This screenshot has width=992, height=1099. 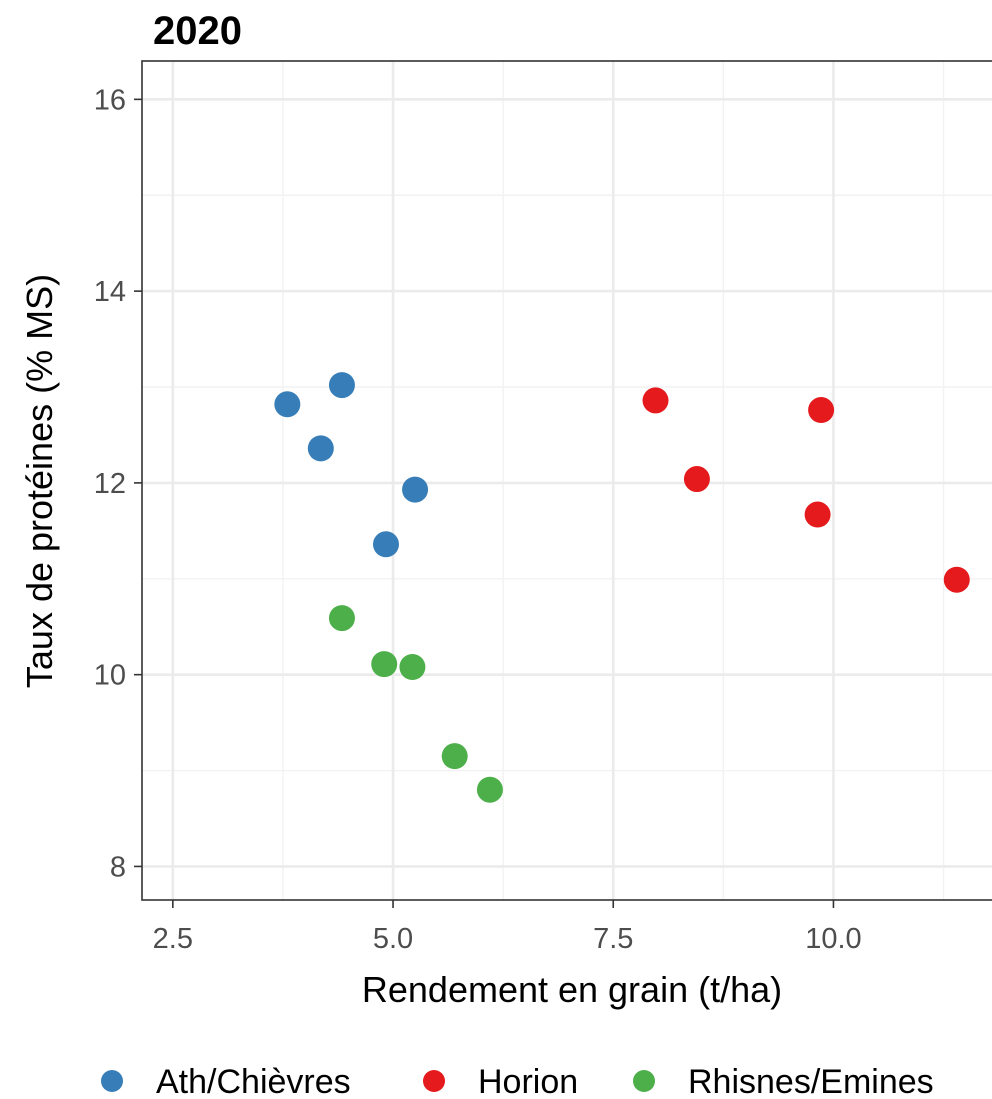 I want to click on legend: Ath/Chièvres Horion Rhisnes/Emines, so click(x=517, y=1081).